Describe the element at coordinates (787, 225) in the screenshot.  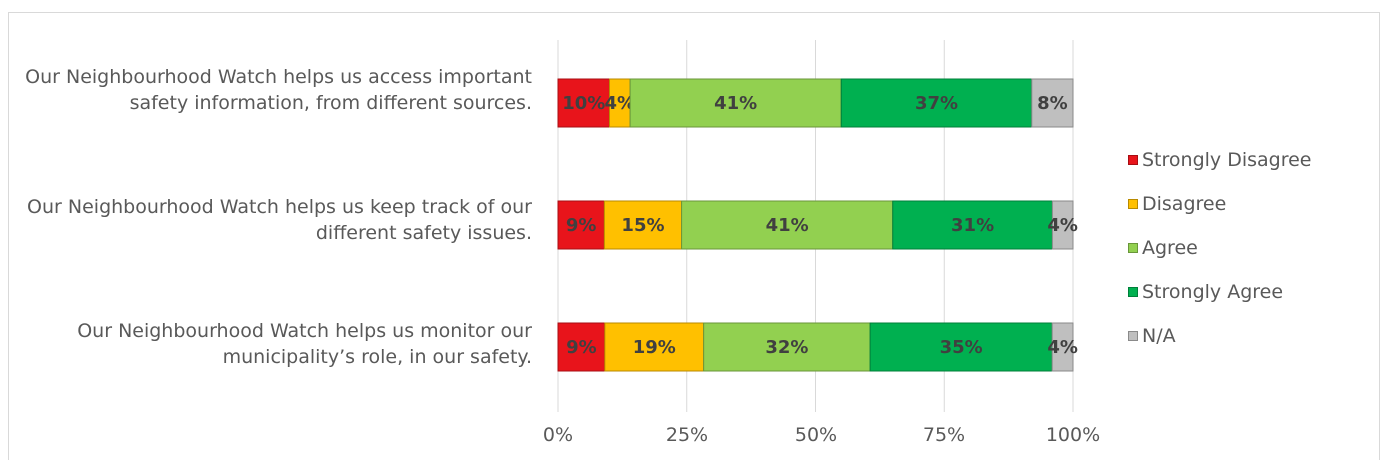
I see `data-label-agree-2: 41%` at that location.